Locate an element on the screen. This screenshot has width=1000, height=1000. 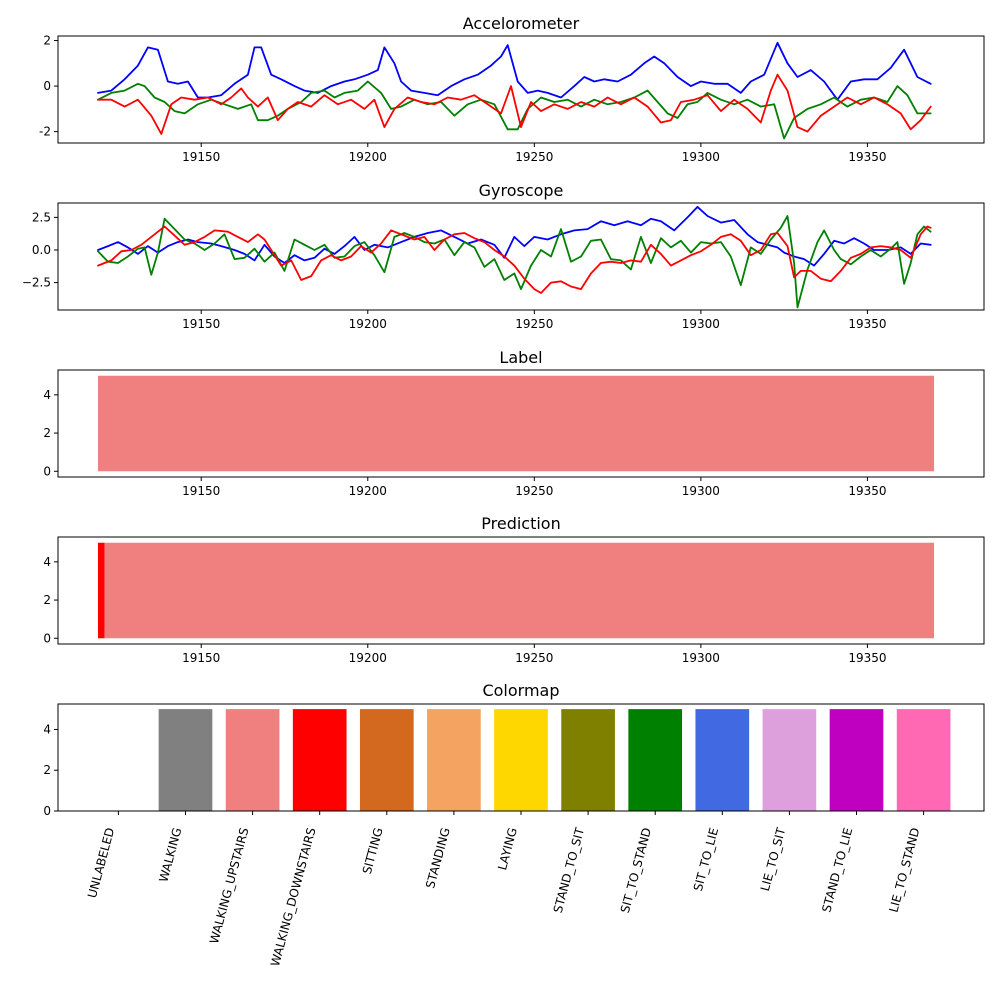
x-tick-label: LAYING is located at coordinates (507, 849).